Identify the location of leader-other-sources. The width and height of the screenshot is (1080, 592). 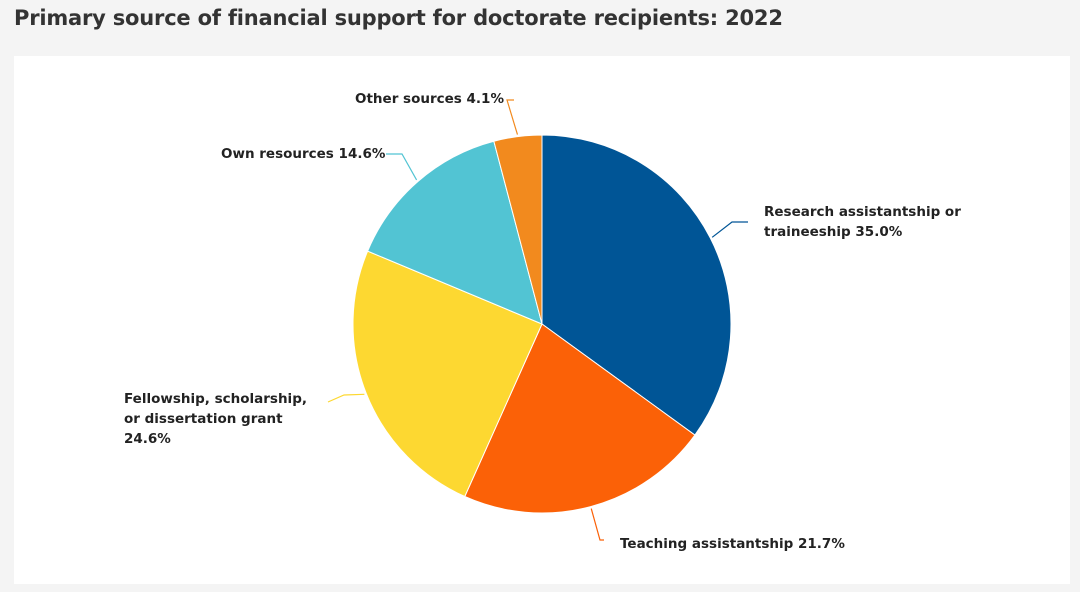
(512, 117).